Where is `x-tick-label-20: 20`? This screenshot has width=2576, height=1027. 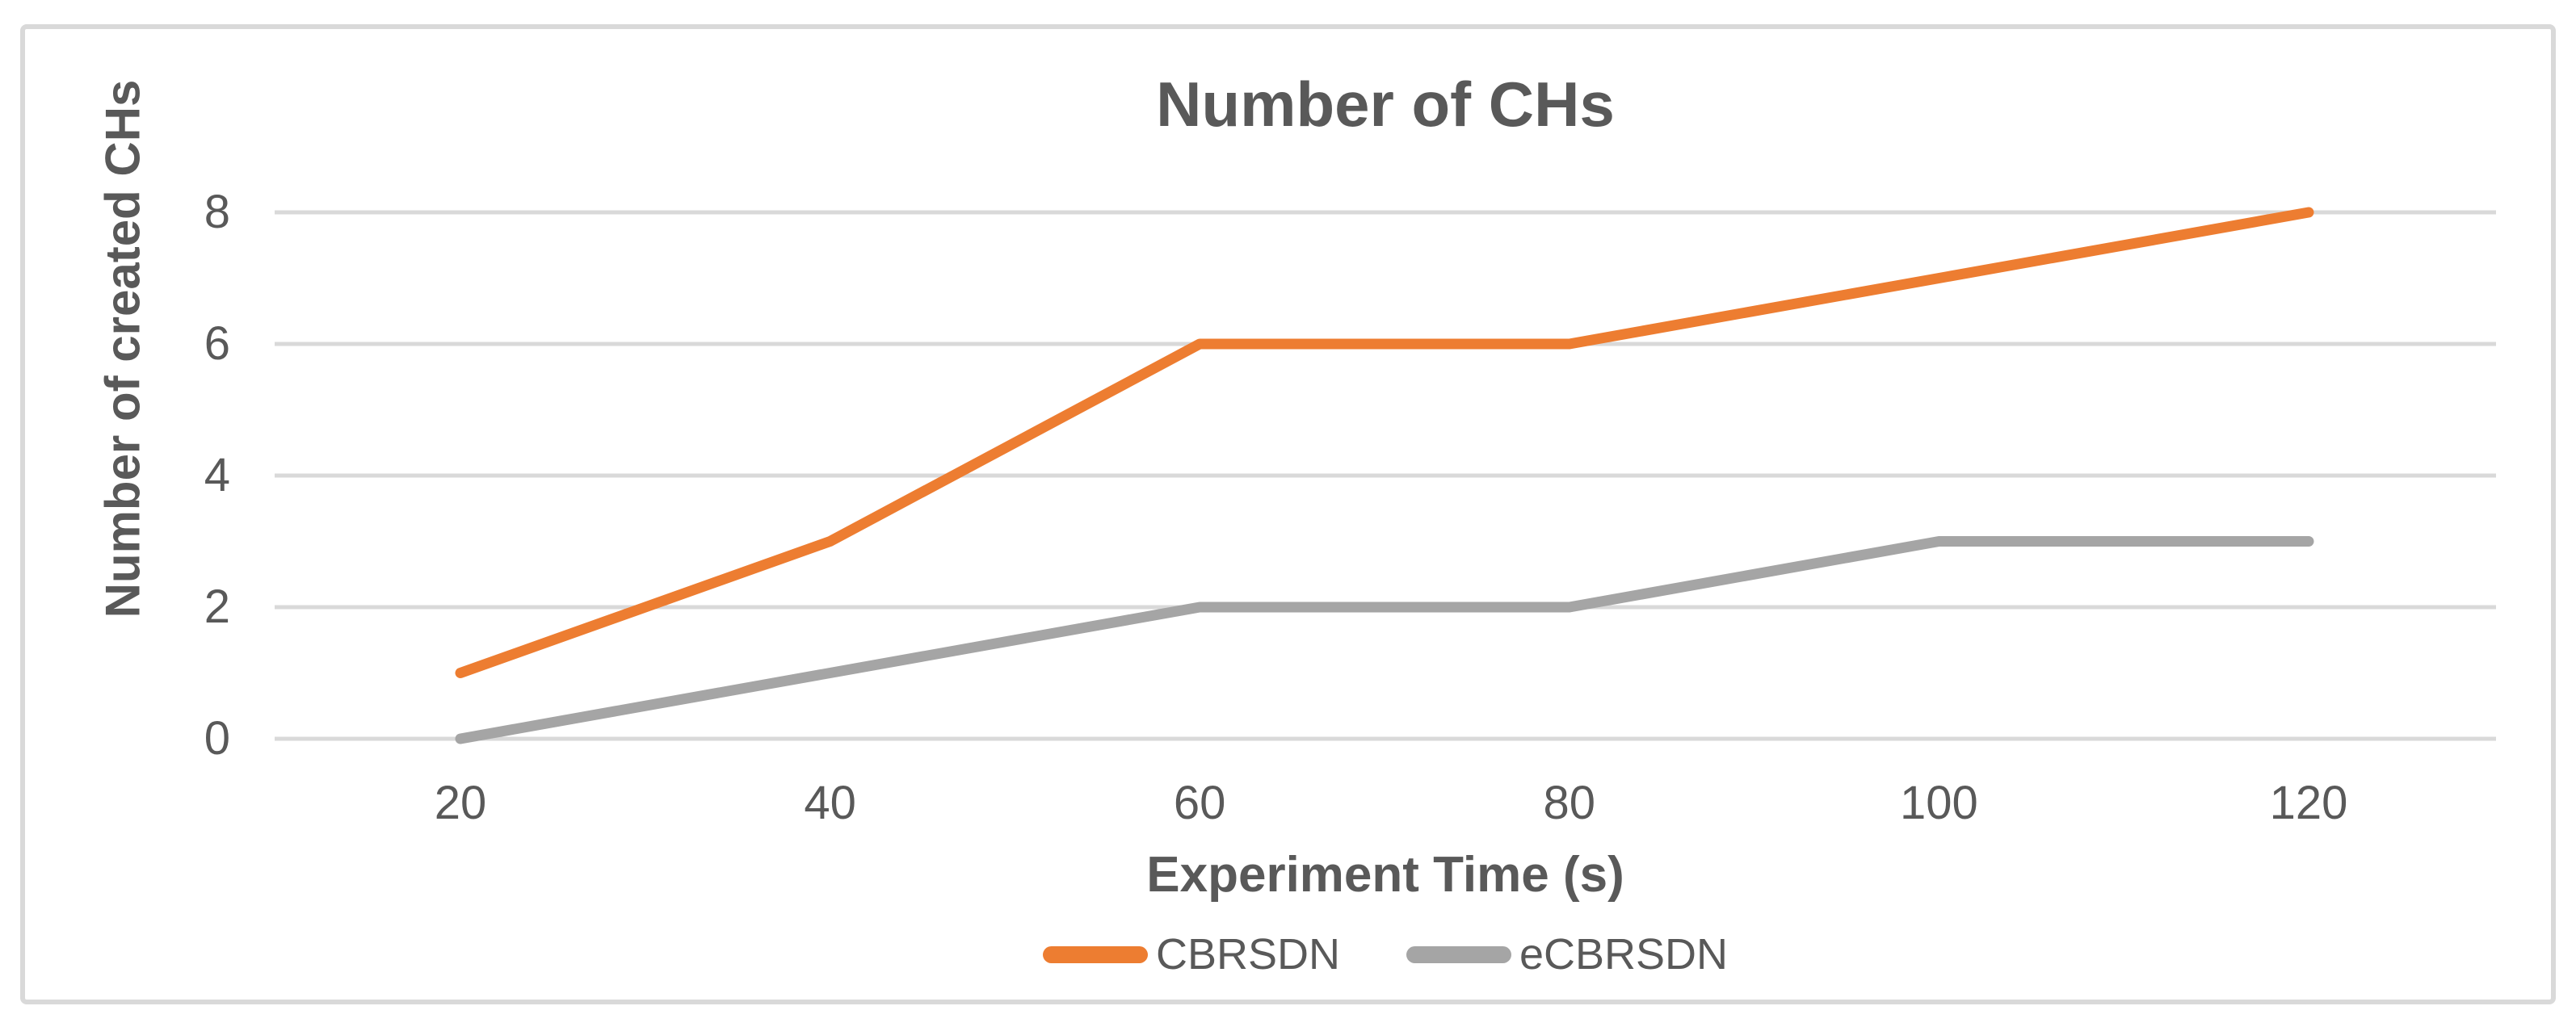 x-tick-label-20: 20 is located at coordinates (461, 803).